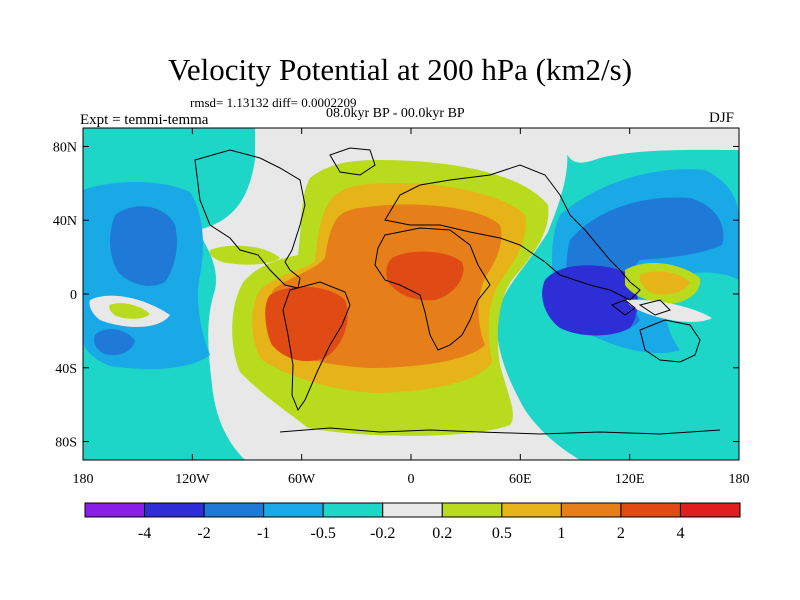 The height and width of the screenshot is (600, 800). I want to click on y-tick-label: 80N, so click(65, 147).